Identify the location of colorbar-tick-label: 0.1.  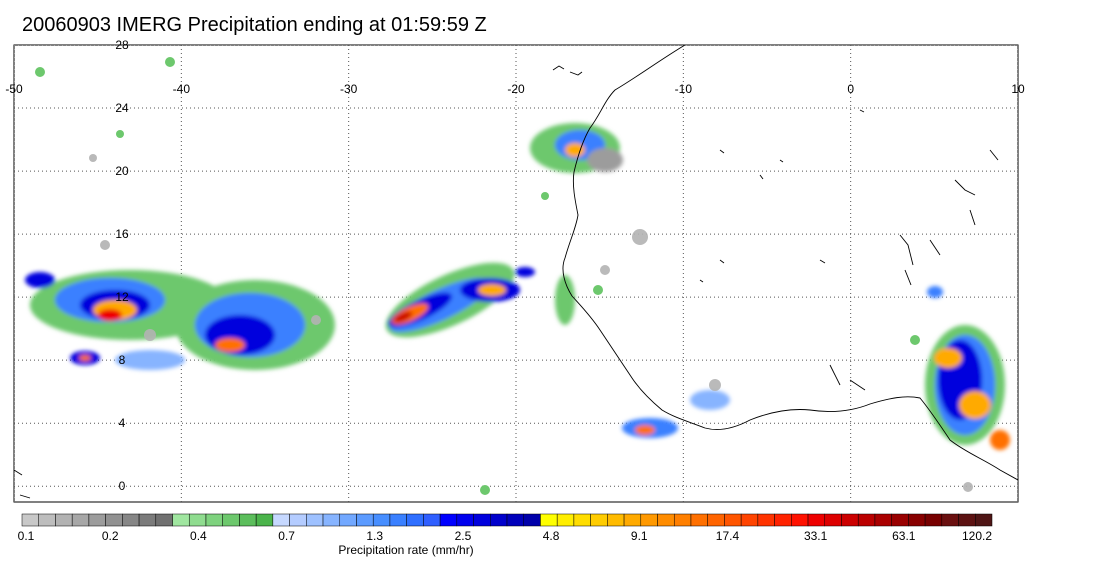
(26, 536).